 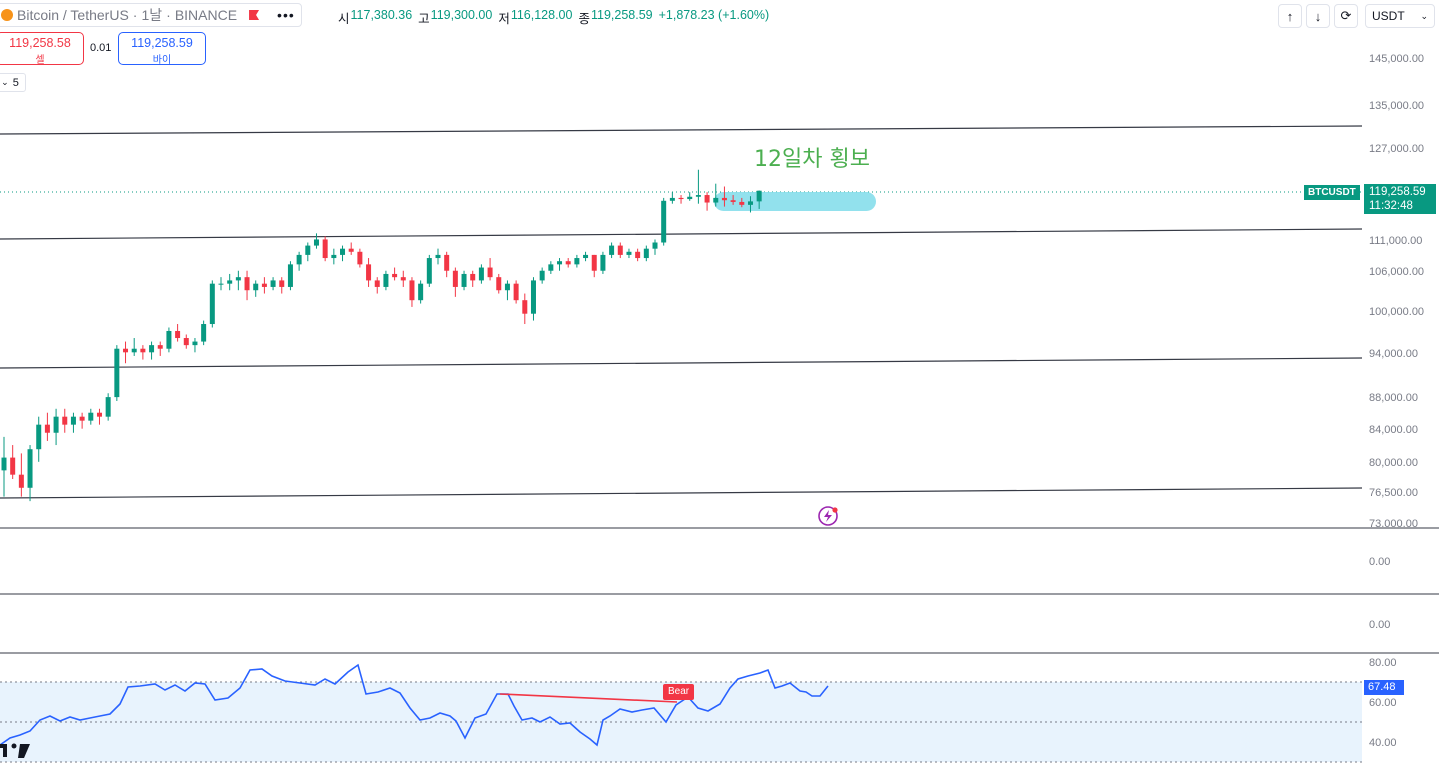 I want to click on currency-select: USDT ⌄, so click(x=1400, y=16).